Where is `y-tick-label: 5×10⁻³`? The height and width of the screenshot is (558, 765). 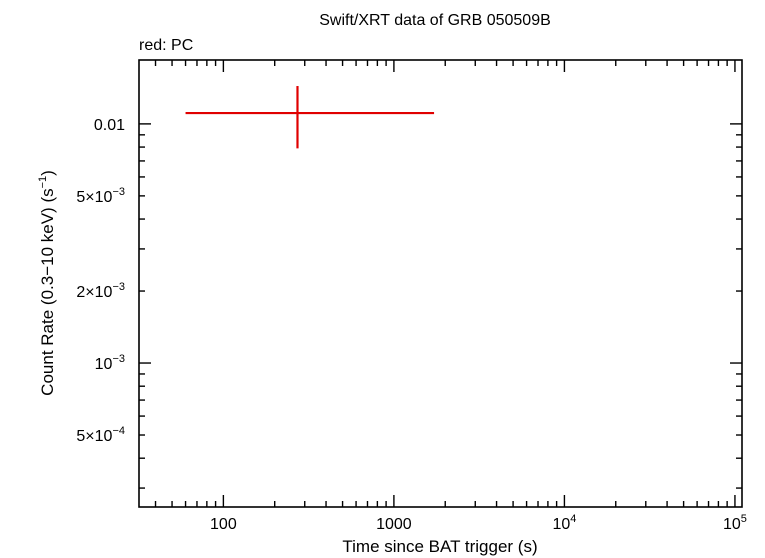 y-tick-label: 5×10⁻³ is located at coordinates (100, 196).